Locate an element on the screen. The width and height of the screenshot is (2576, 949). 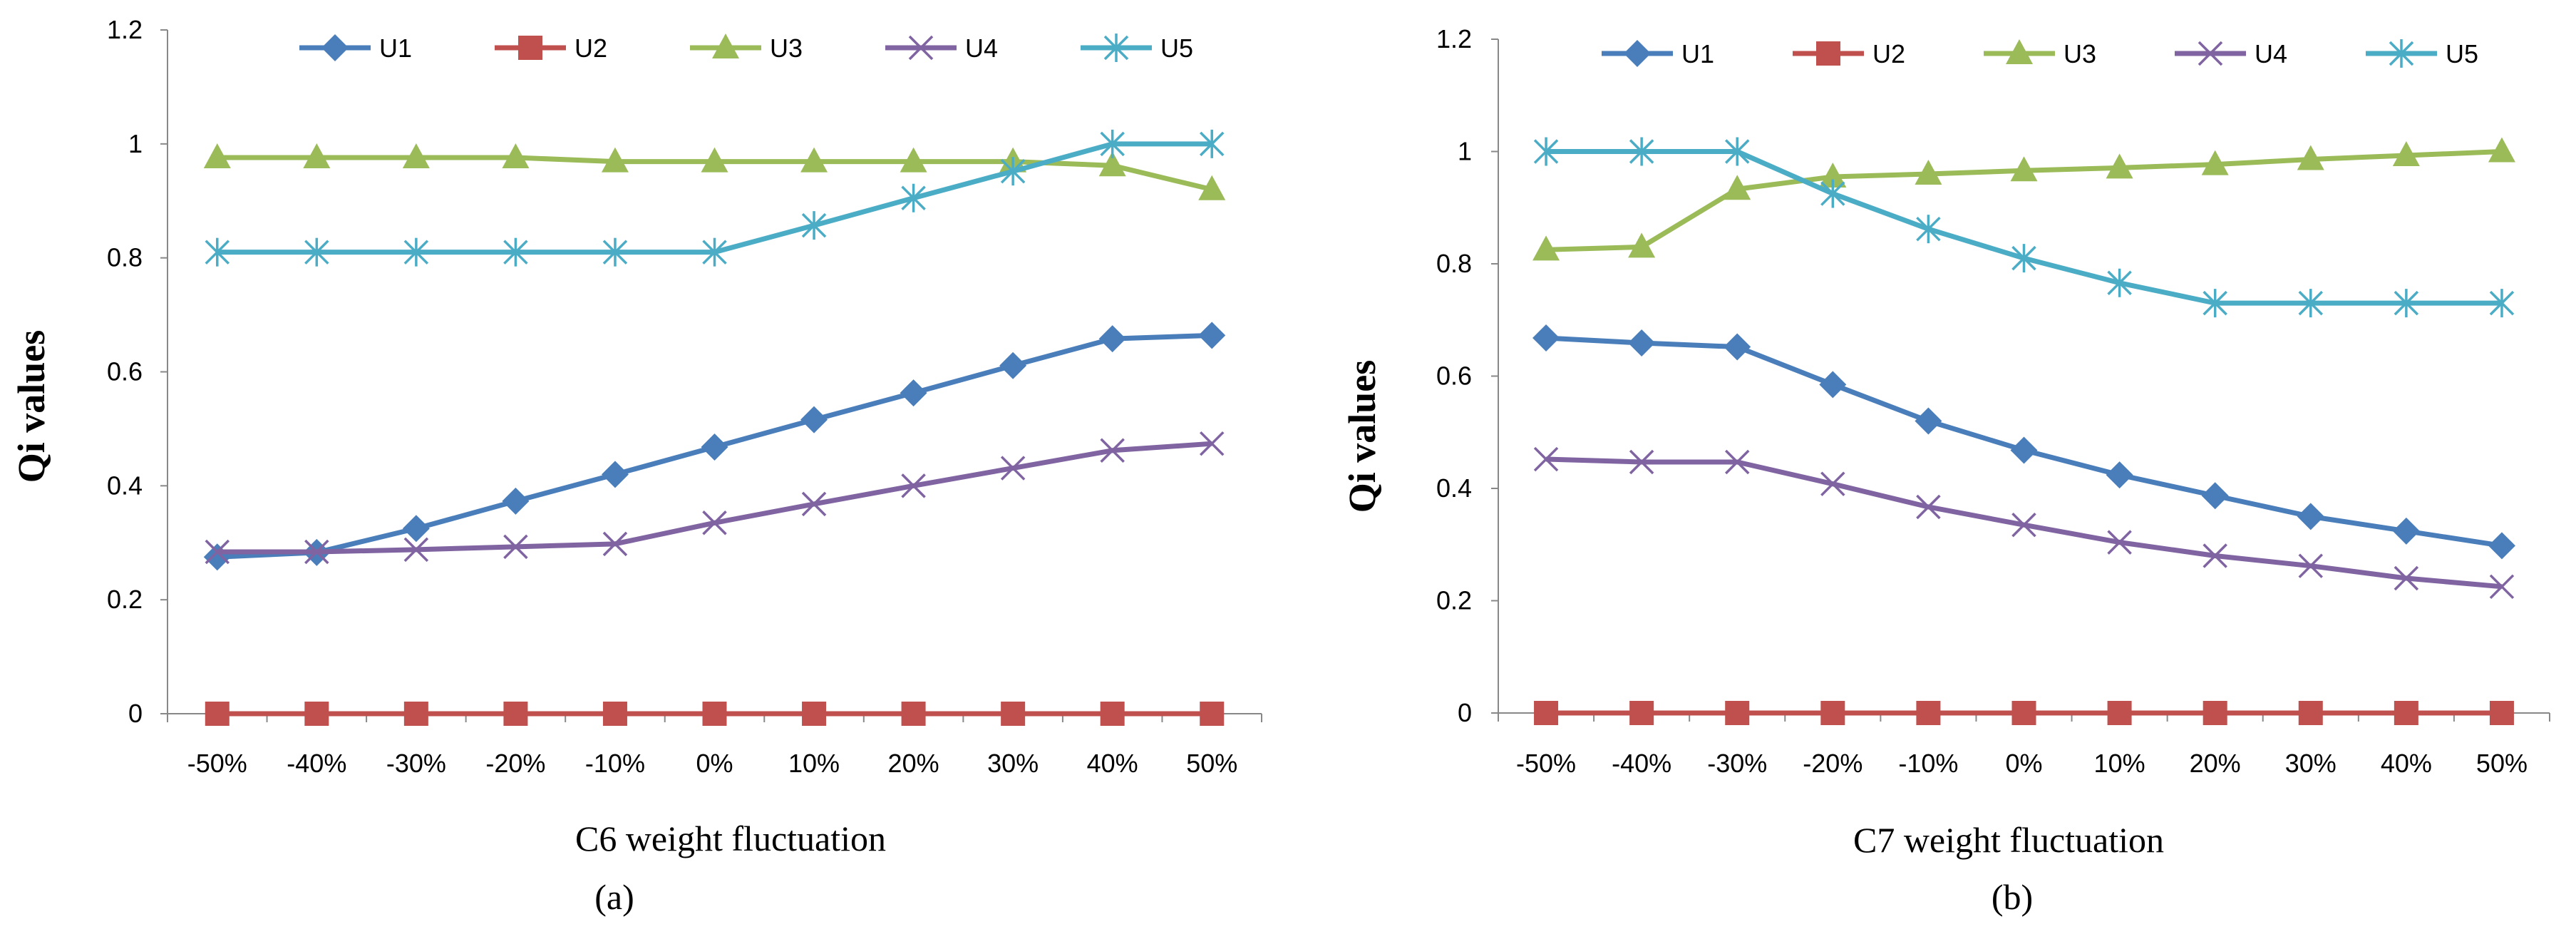
x-tick-label: -20% is located at coordinates (515, 763).